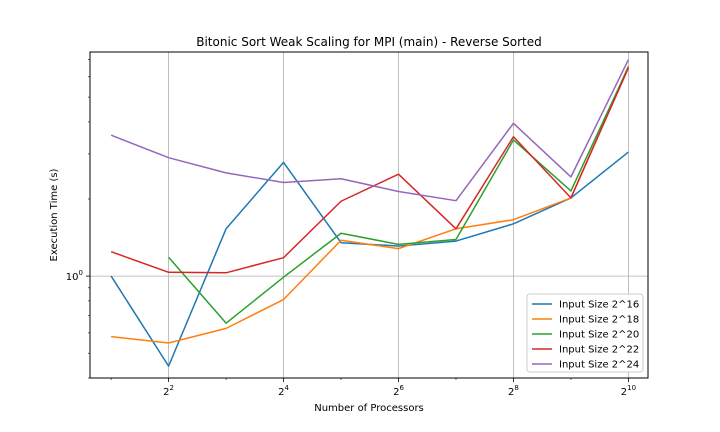  What do you see at coordinates (599, 335) in the screenshot?
I see `legend-label: Input Size 2^20` at bounding box center [599, 335].